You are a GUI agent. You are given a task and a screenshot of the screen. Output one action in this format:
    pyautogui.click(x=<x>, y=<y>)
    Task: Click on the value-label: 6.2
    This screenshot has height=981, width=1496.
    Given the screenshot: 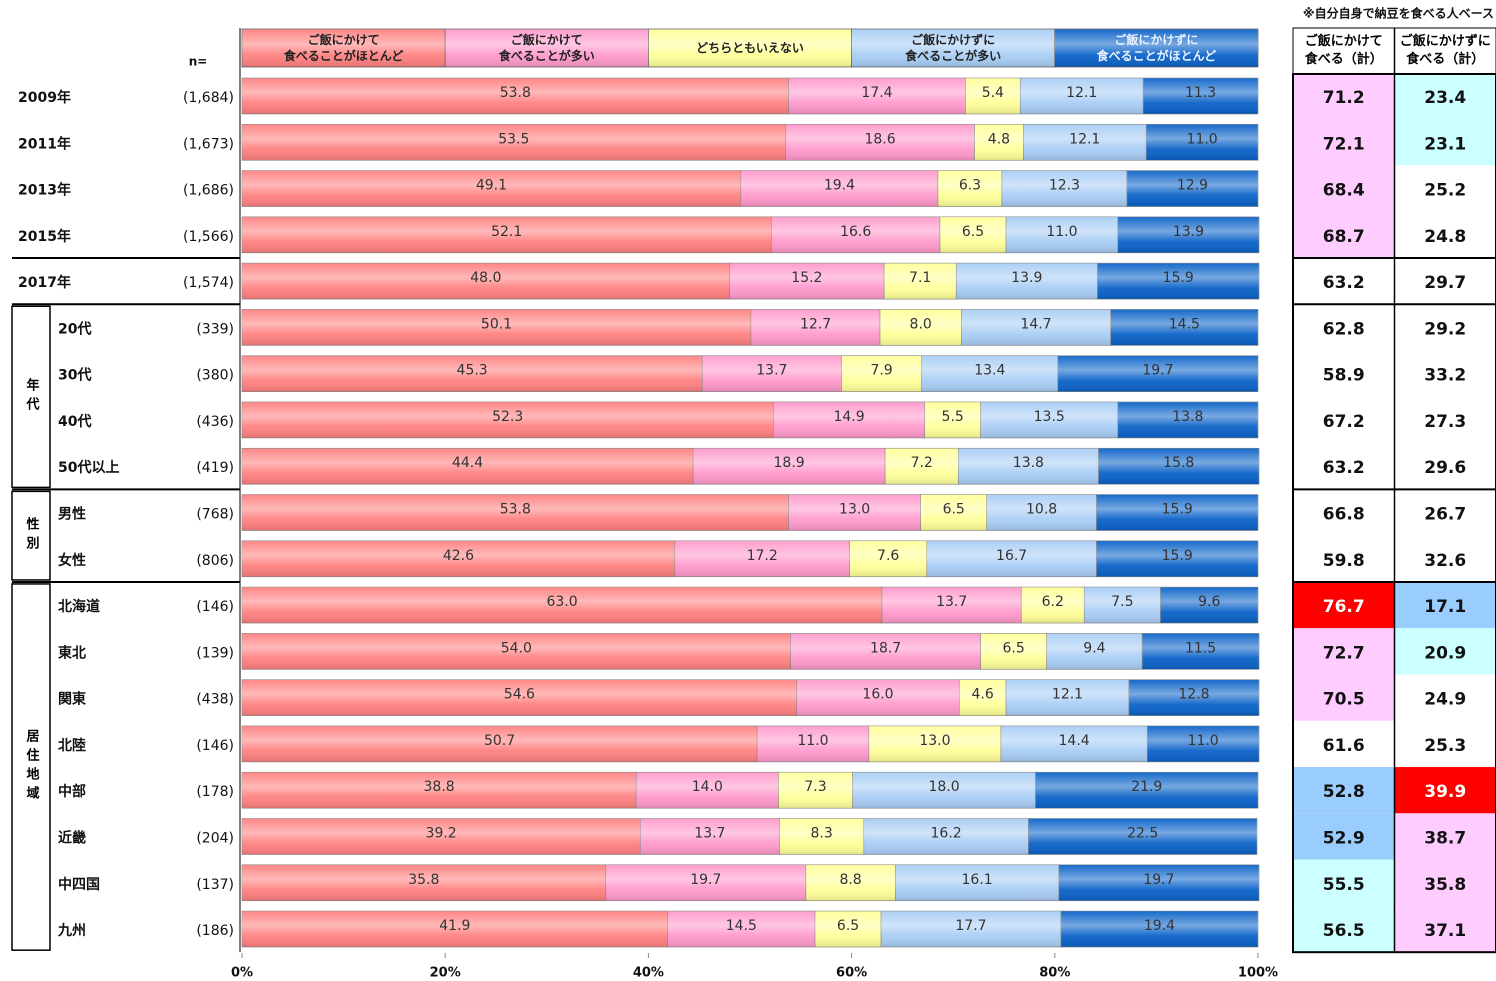 What is the action you would take?
    pyautogui.click(x=1053, y=602)
    